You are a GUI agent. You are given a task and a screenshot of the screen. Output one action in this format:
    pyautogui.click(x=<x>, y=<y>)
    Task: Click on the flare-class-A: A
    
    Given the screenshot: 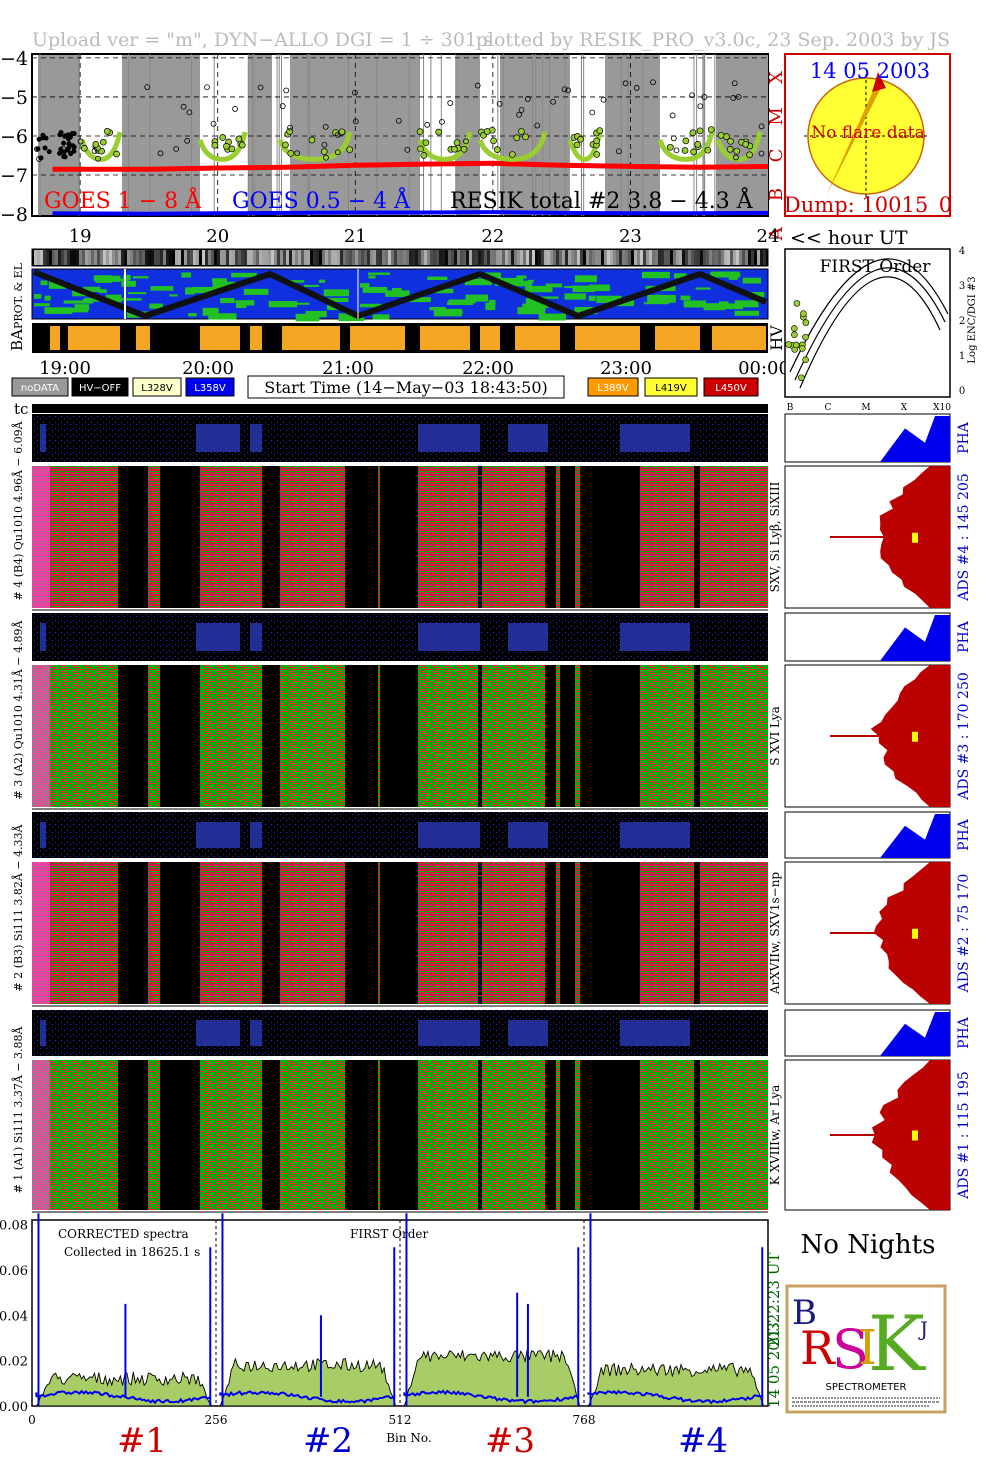 What is the action you would take?
    pyautogui.click(x=776, y=233)
    